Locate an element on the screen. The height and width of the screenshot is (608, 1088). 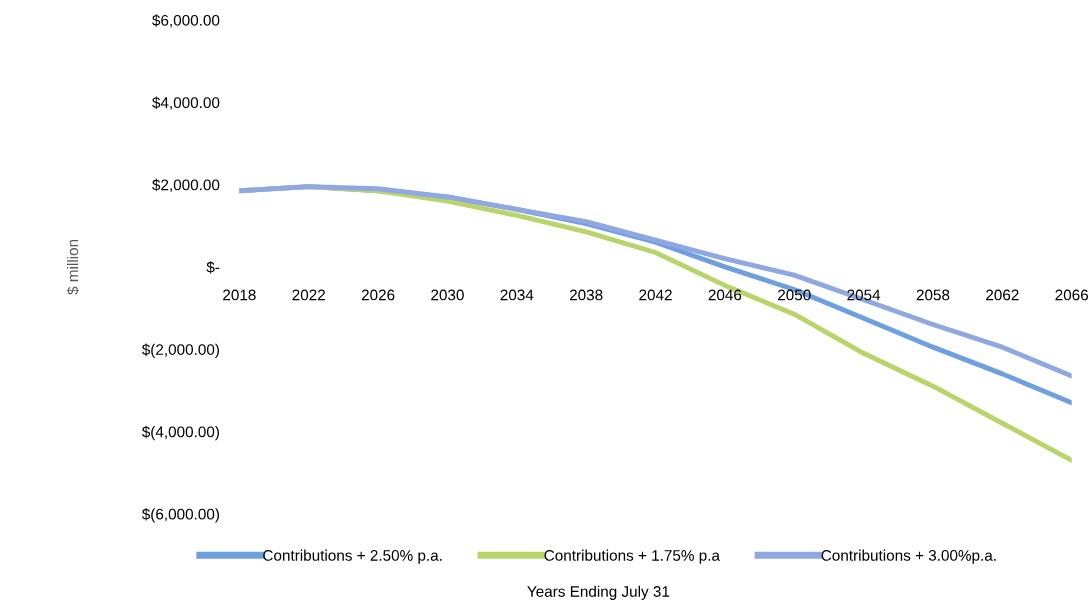
y-tick-label: $(2,000.00) is located at coordinates (180, 351).